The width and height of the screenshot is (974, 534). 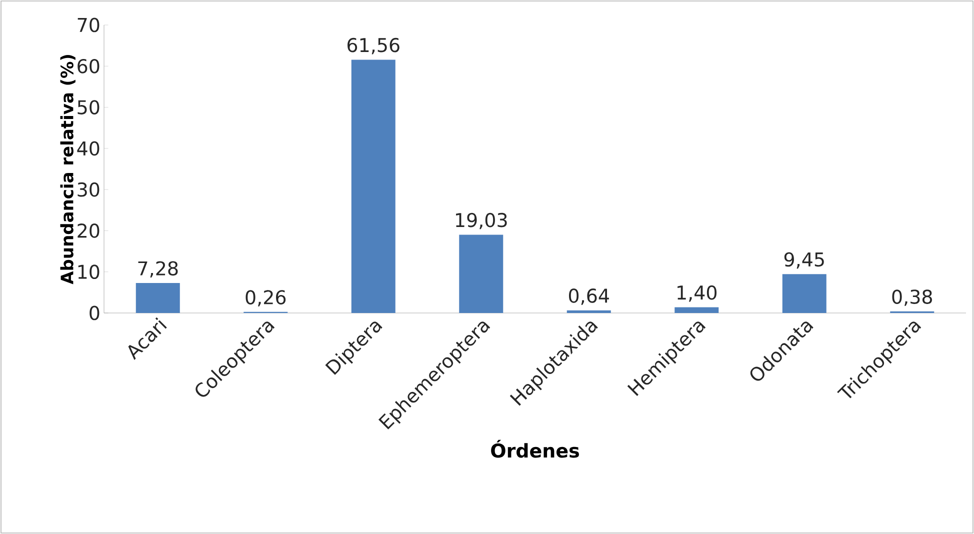 I want to click on y-tick-label: 10, so click(x=89, y=272).